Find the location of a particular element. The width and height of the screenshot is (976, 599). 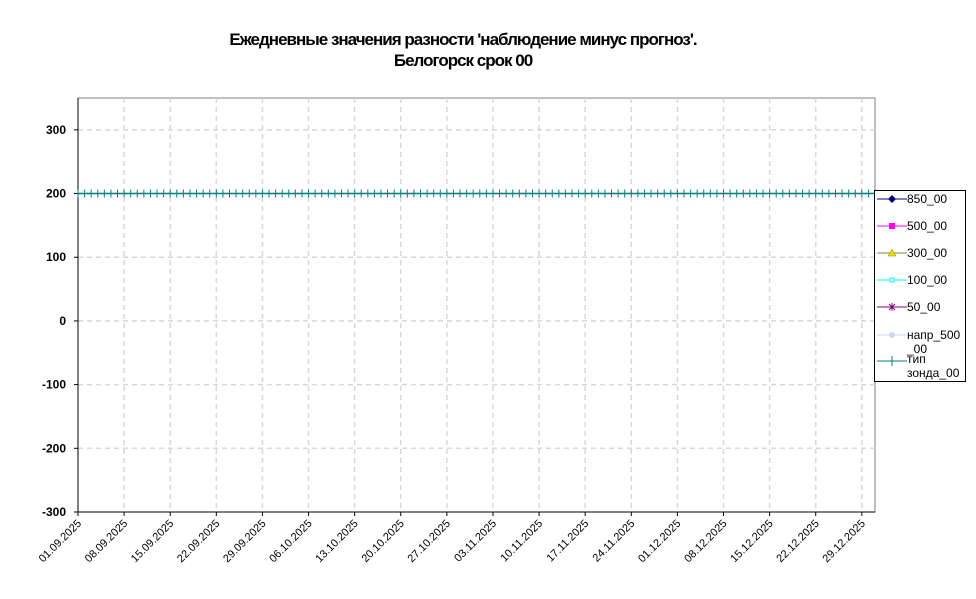

legend-label: 500_00 is located at coordinates (927, 226).